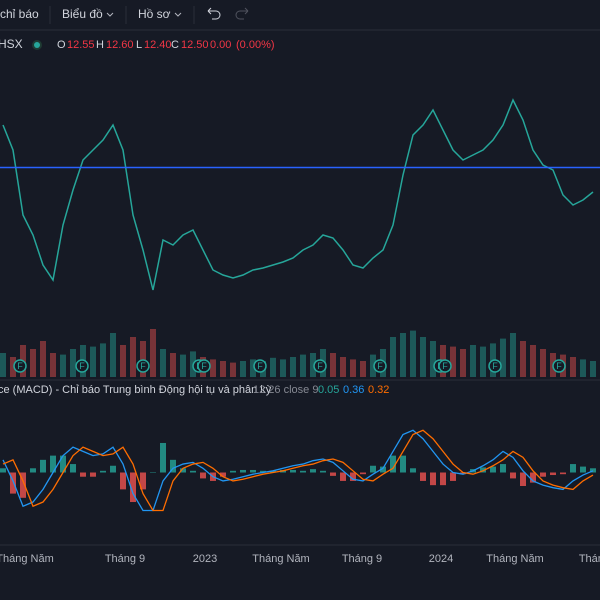 This screenshot has width=600, height=600. What do you see at coordinates (353, 390) in the screenshot?
I see `macd-legend-value: 0.36` at bounding box center [353, 390].